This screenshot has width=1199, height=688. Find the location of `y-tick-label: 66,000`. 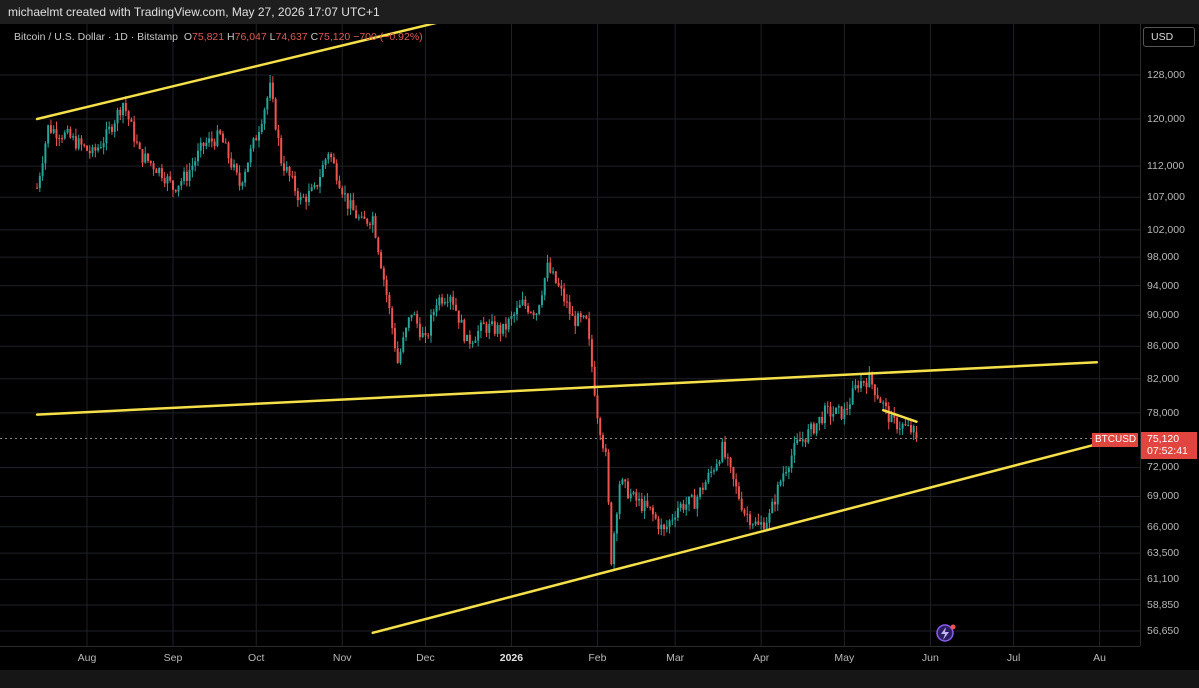

y-tick-label: 66,000 is located at coordinates (1163, 526).